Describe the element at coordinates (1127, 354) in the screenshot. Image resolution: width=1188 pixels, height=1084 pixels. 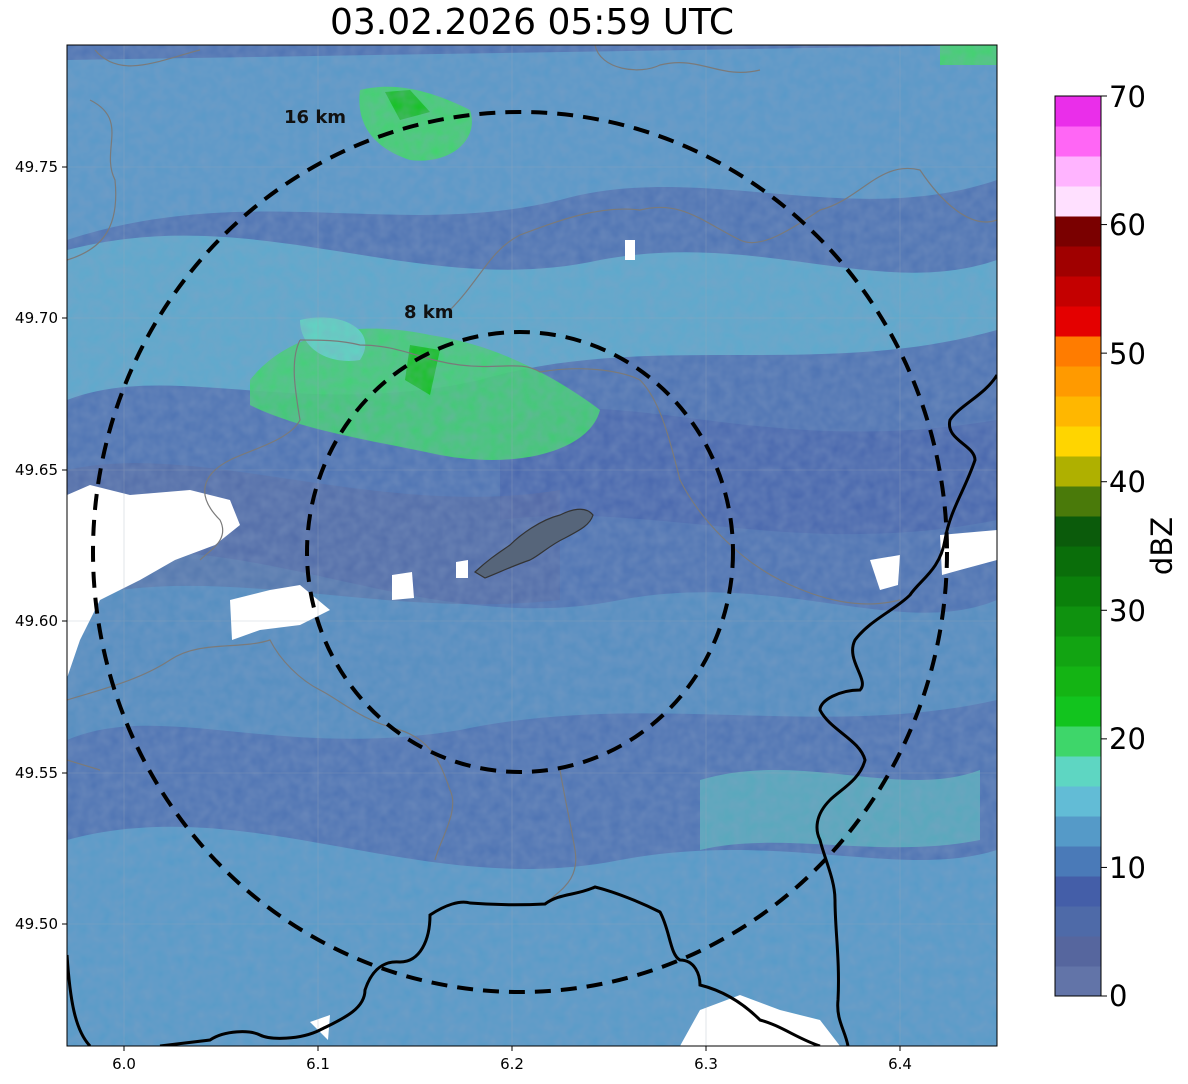
I see `colorbar-tick-label: 50` at that location.